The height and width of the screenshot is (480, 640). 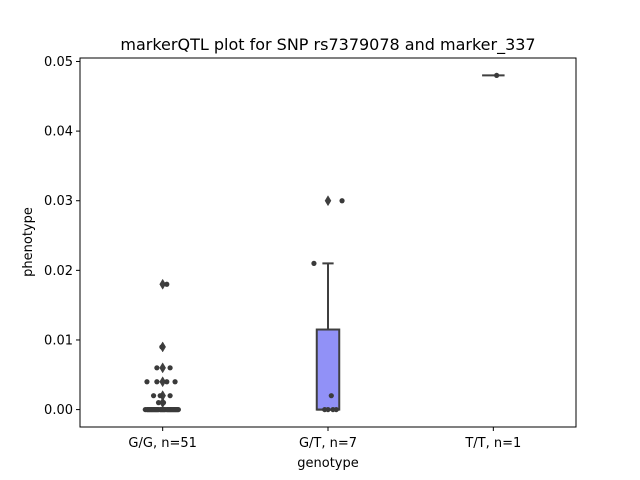 I want to click on x-axis: G/G, n=51 G/T, n=7 T/T, n=1, so click(x=324, y=439).